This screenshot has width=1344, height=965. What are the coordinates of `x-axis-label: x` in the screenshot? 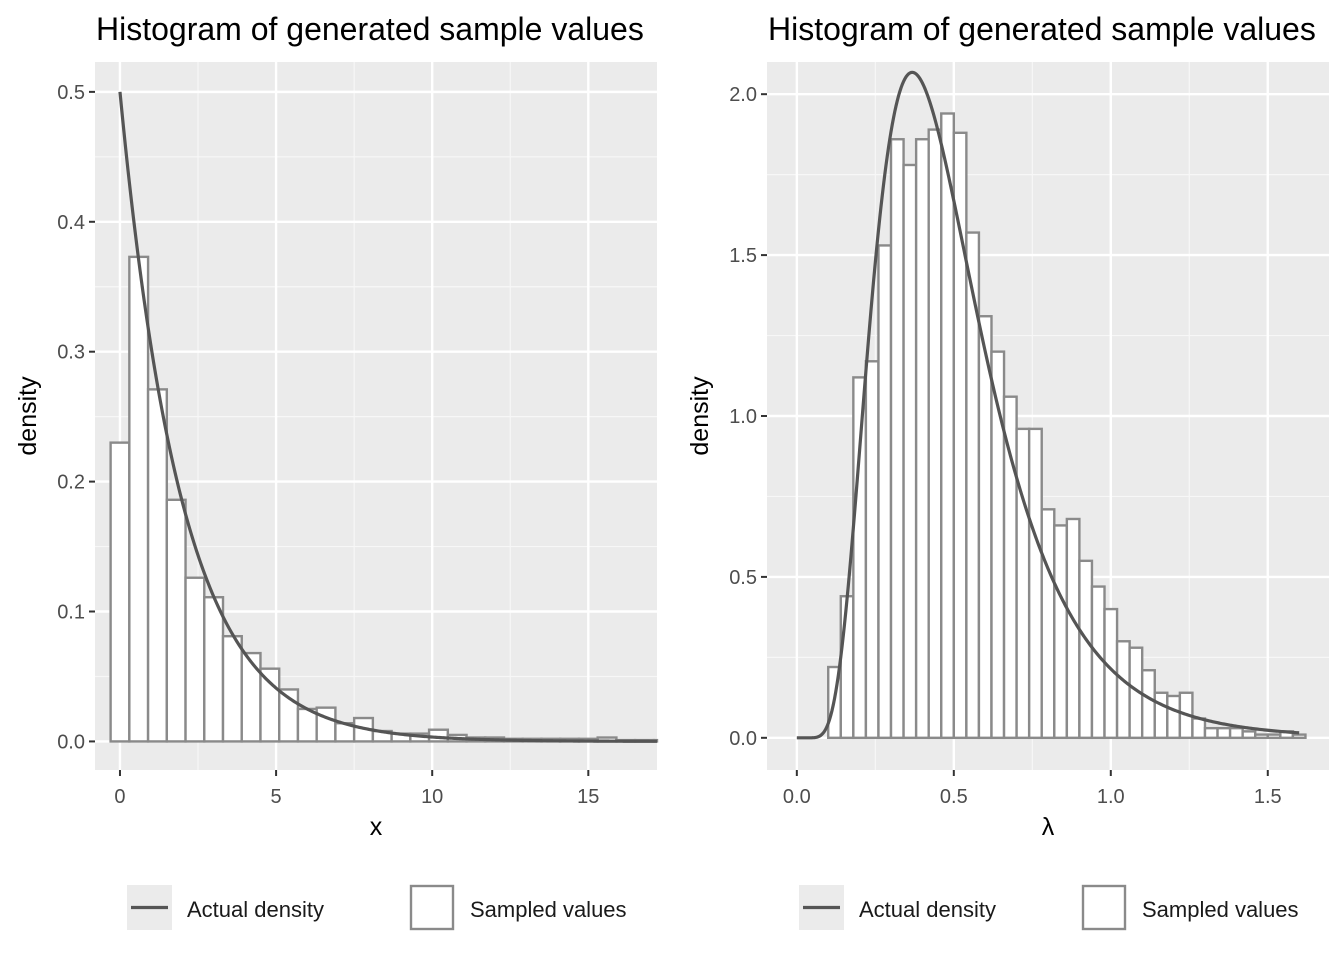 It's located at (376, 827).